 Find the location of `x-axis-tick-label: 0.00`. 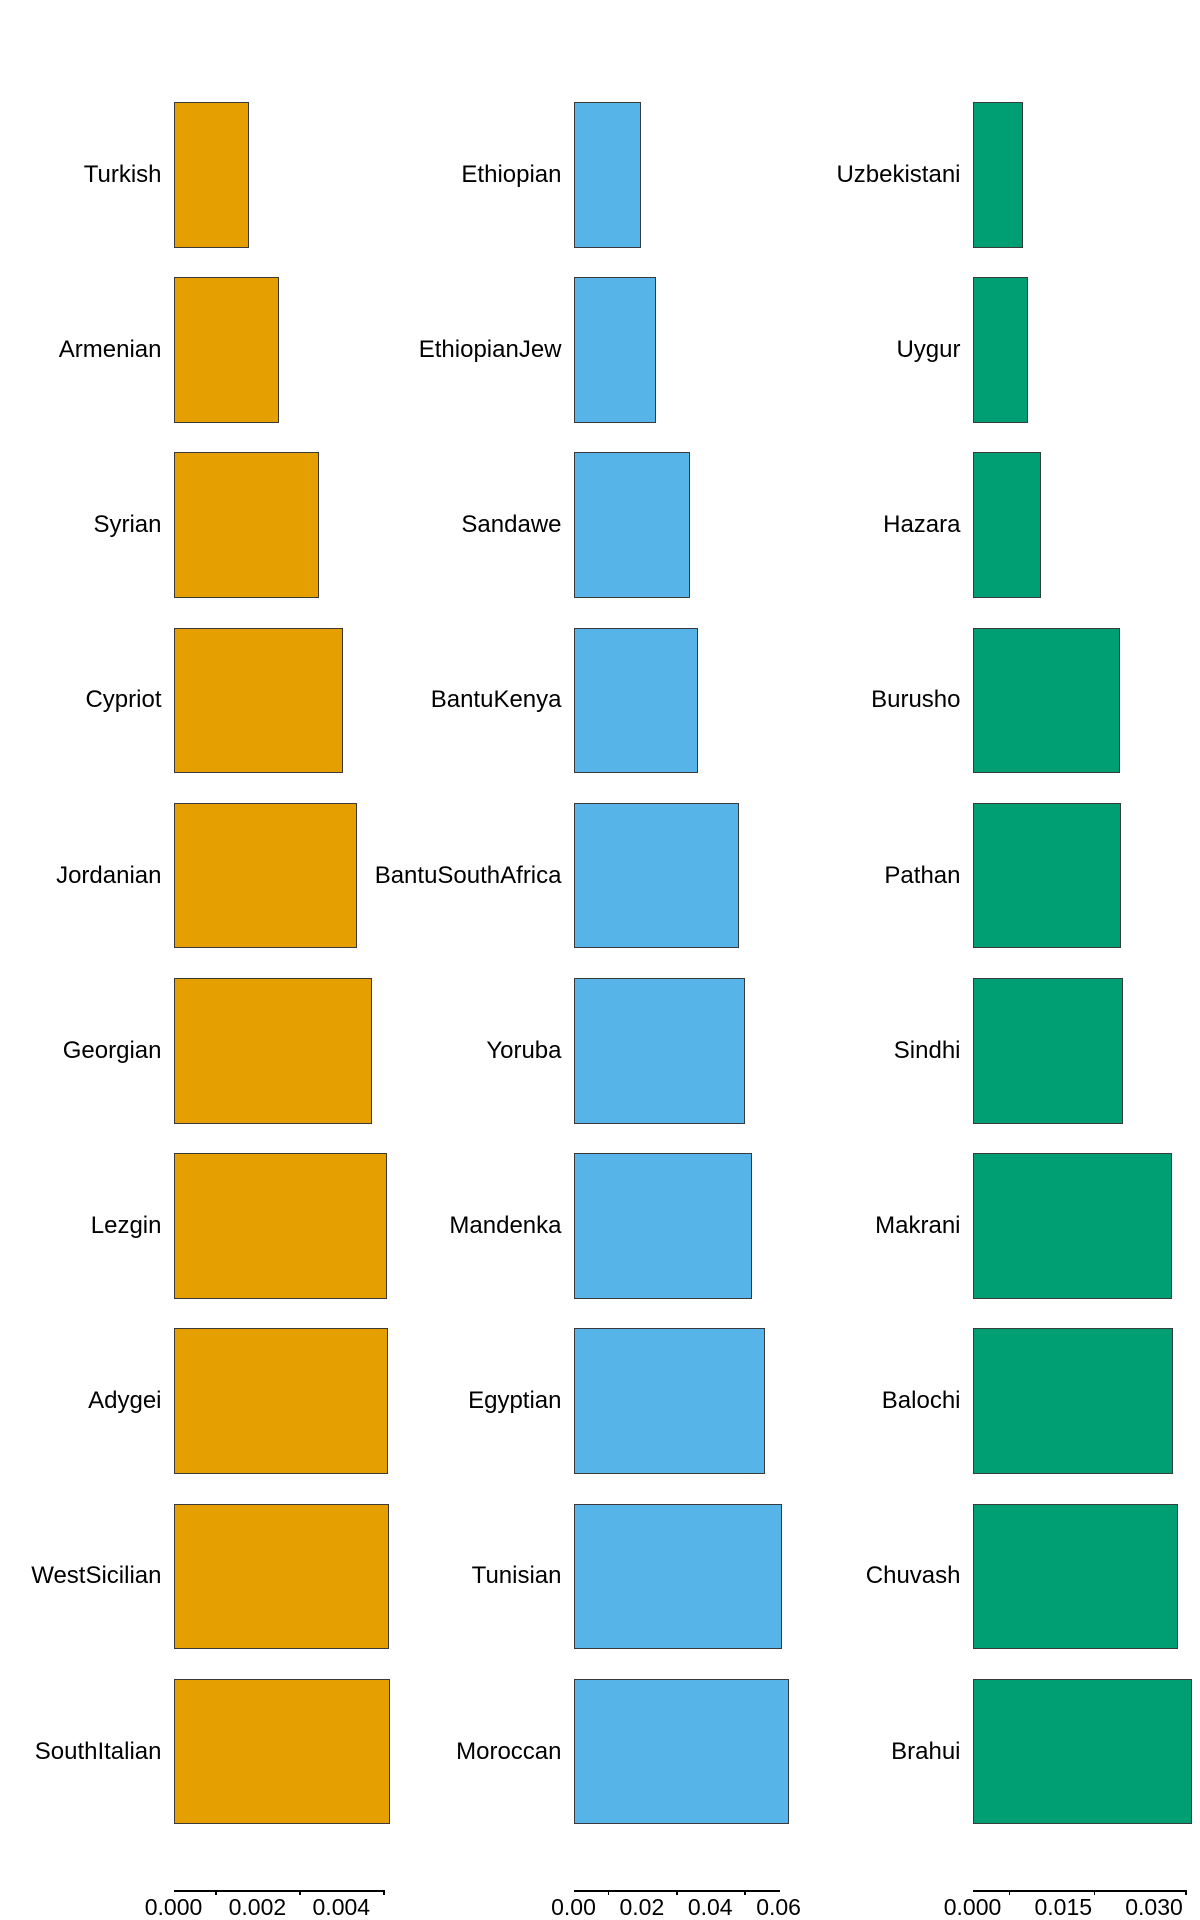

x-axis-tick-label: 0.00 is located at coordinates (573, 1907).